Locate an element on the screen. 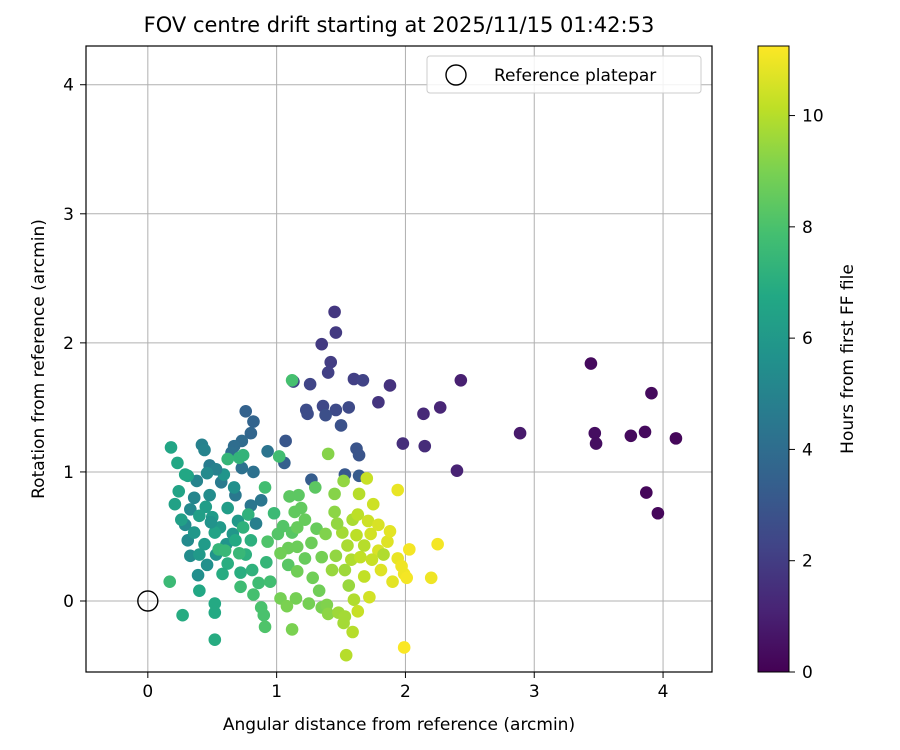  colorbar-gradient is located at coordinates (773, 359).